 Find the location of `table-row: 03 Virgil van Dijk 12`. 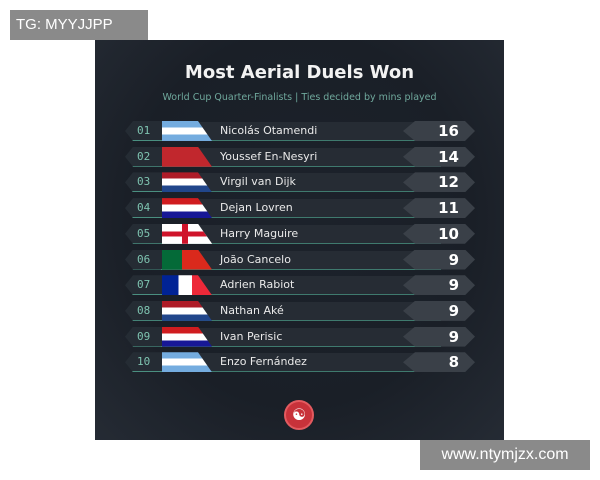

table-row: 03 Virgil van Dijk 12 is located at coordinates (300, 182).